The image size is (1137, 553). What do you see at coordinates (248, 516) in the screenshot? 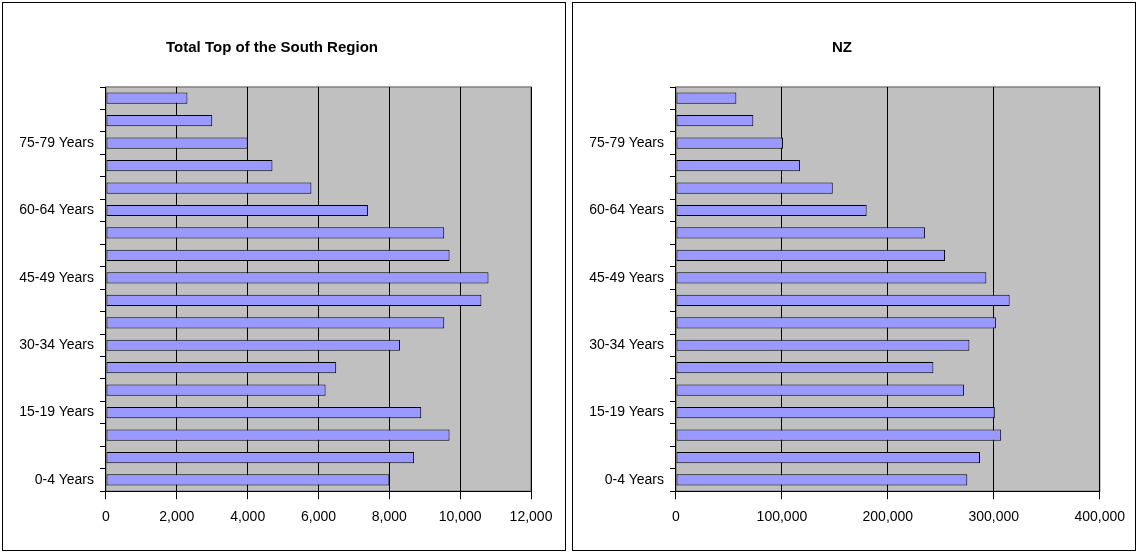
I see `x-tick-label: 4,000` at bounding box center [248, 516].